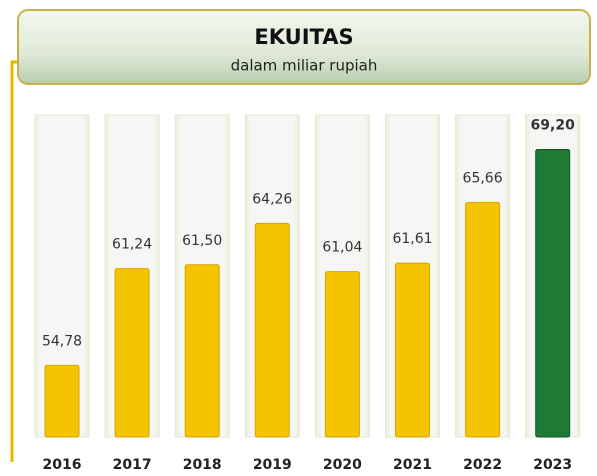 This screenshot has height=476, width=597. Describe the element at coordinates (482, 465) in the screenshot. I see `x-tick-label: 2022` at that location.